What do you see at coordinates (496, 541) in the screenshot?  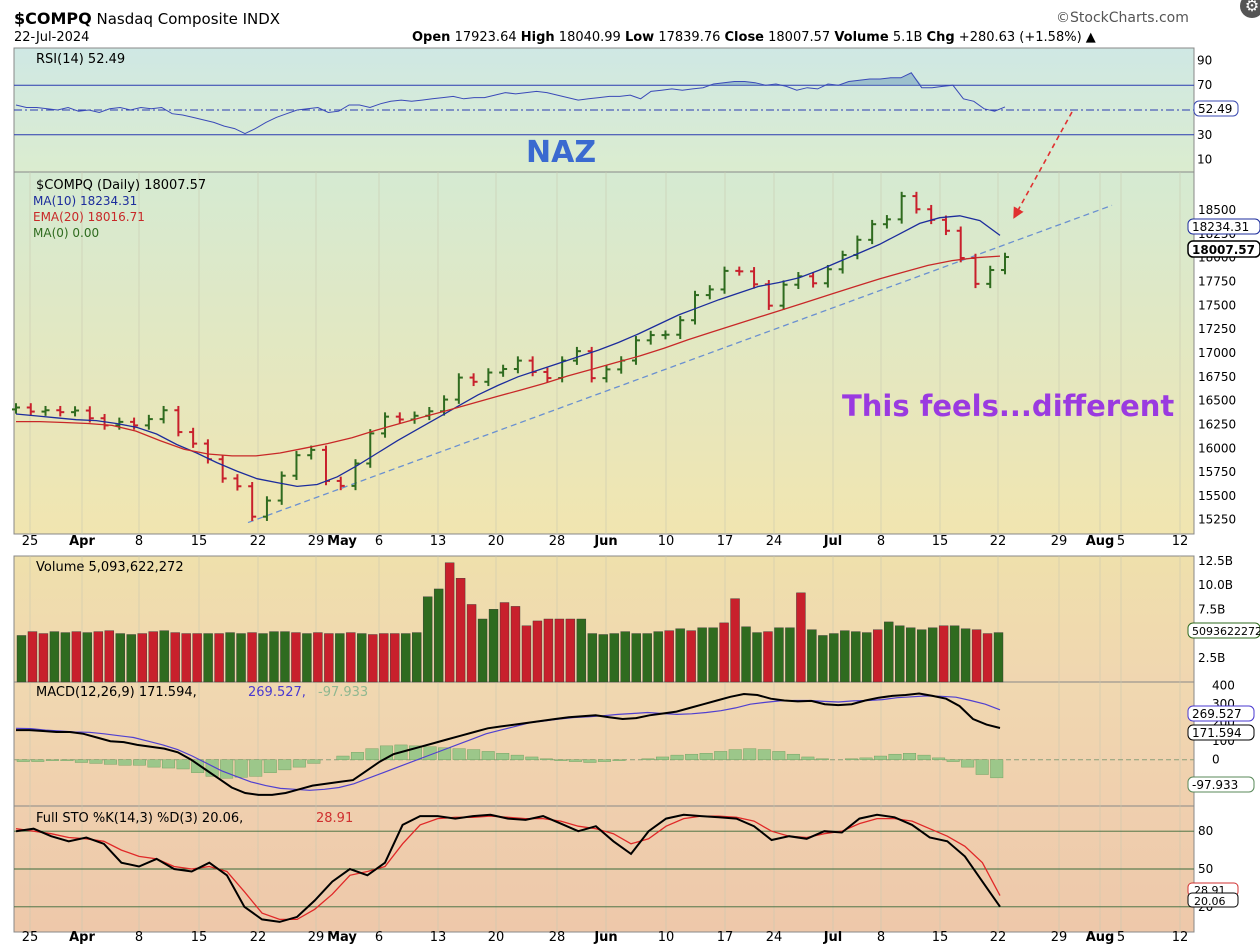 I see `x-tick-label: 20` at bounding box center [496, 541].